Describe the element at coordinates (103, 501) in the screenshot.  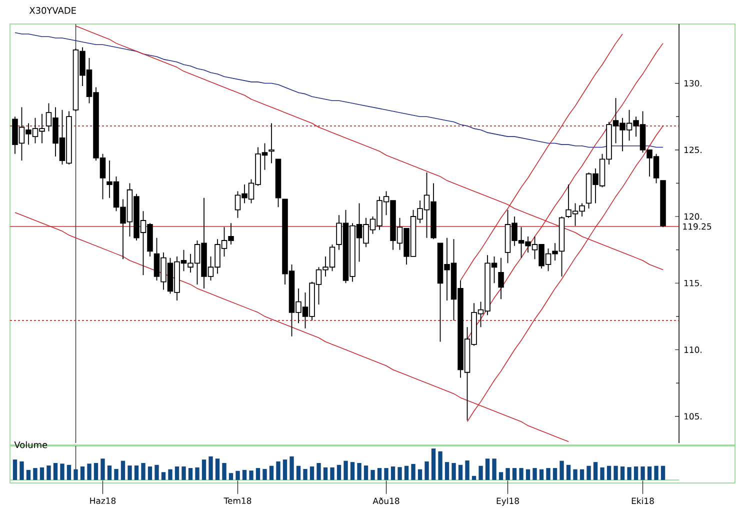
I see `x-tick-label: Haz18` at that location.